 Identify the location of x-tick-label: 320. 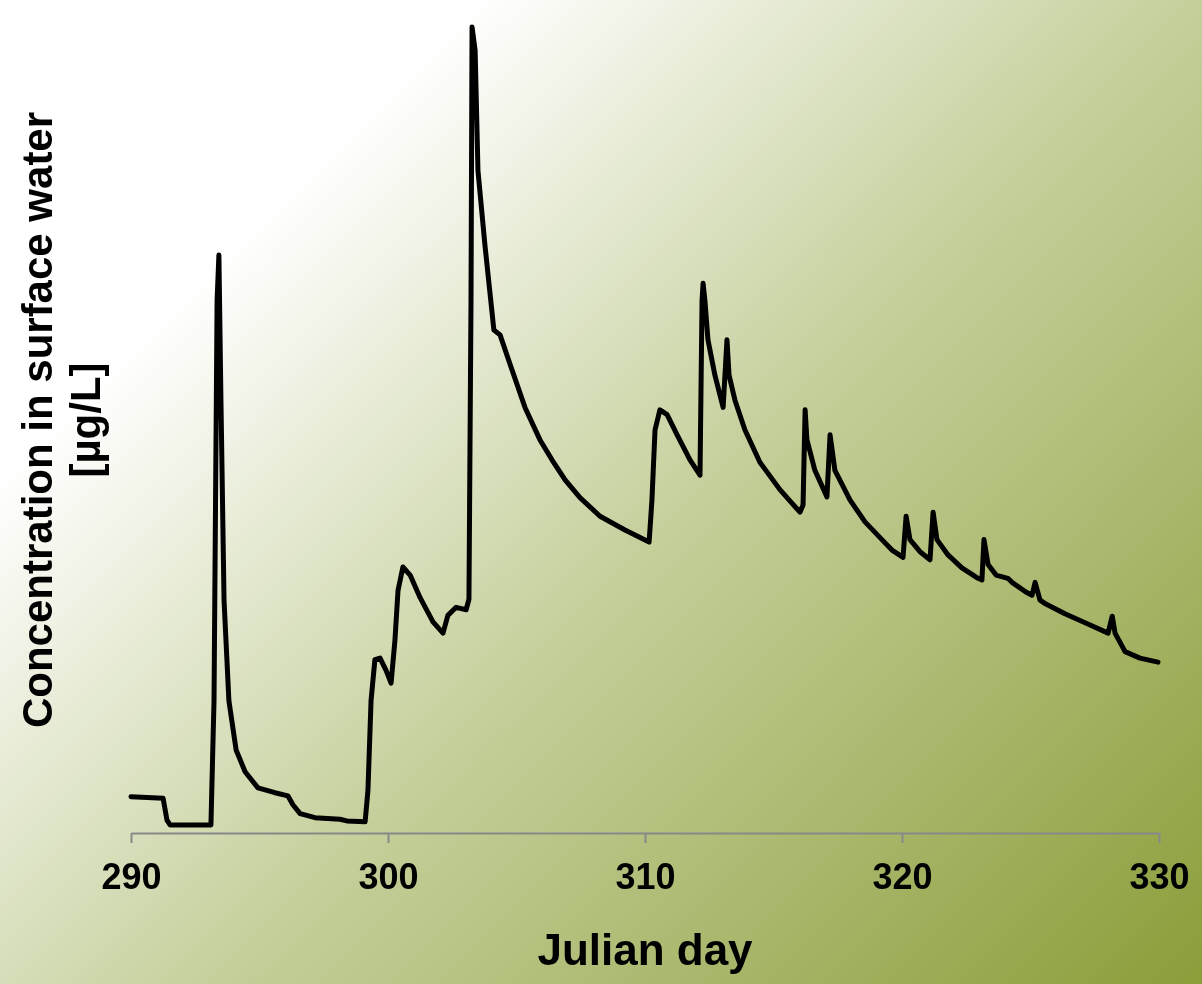
(902, 877).